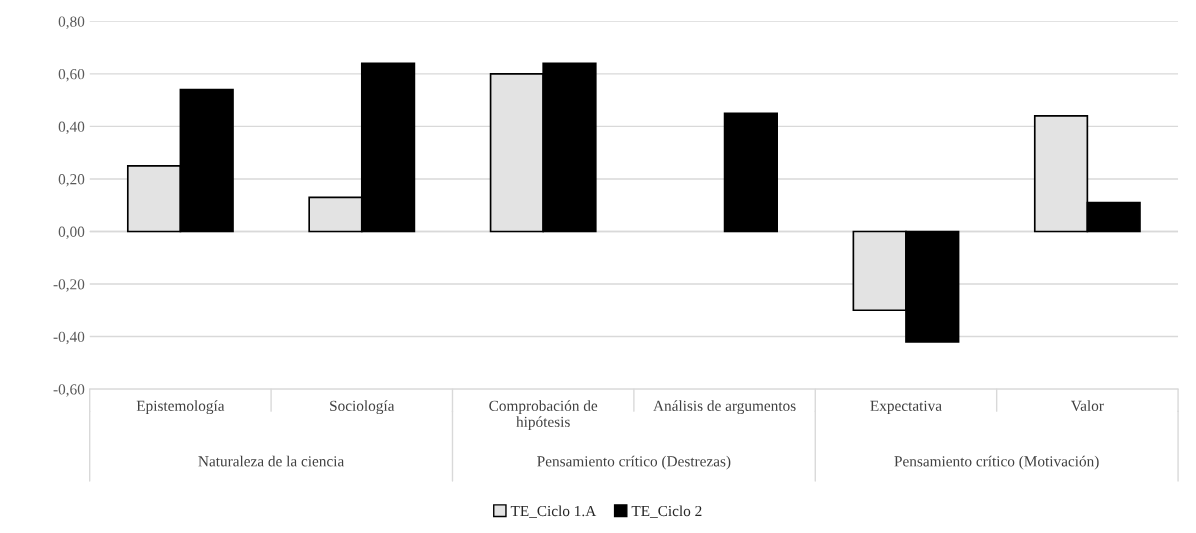 Image resolution: width=1196 pixels, height=533 pixels. What do you see at coordinates (69, 338) in the screenshot?
I see `y-tick-label: -0,40` at bounding box center [69, 338].